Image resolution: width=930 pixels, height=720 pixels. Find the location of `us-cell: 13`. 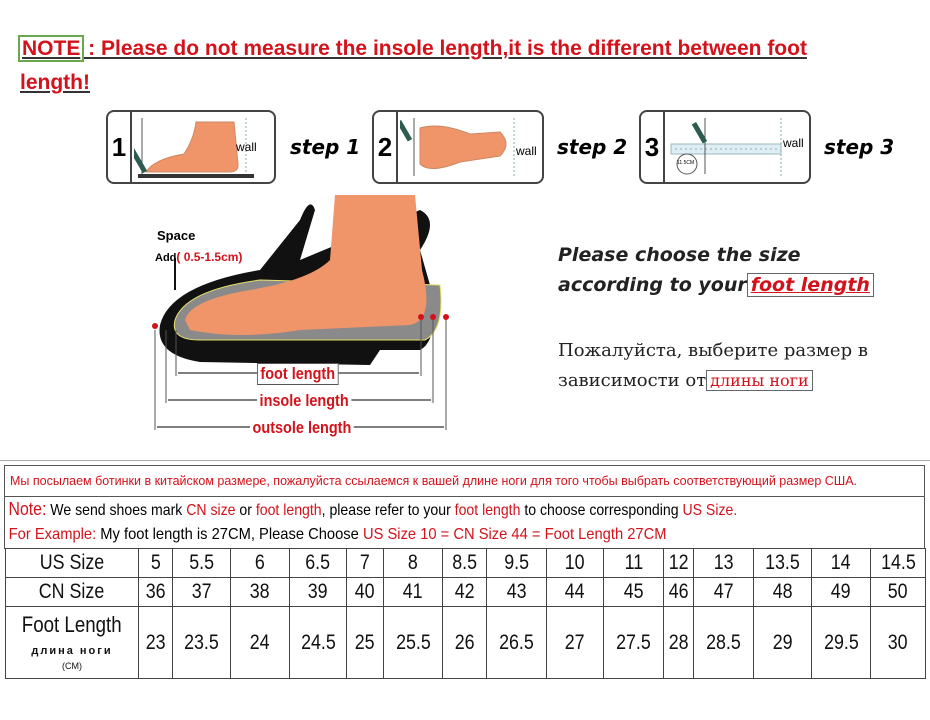

us-cell: 13 is located at coordinates (723, 563).